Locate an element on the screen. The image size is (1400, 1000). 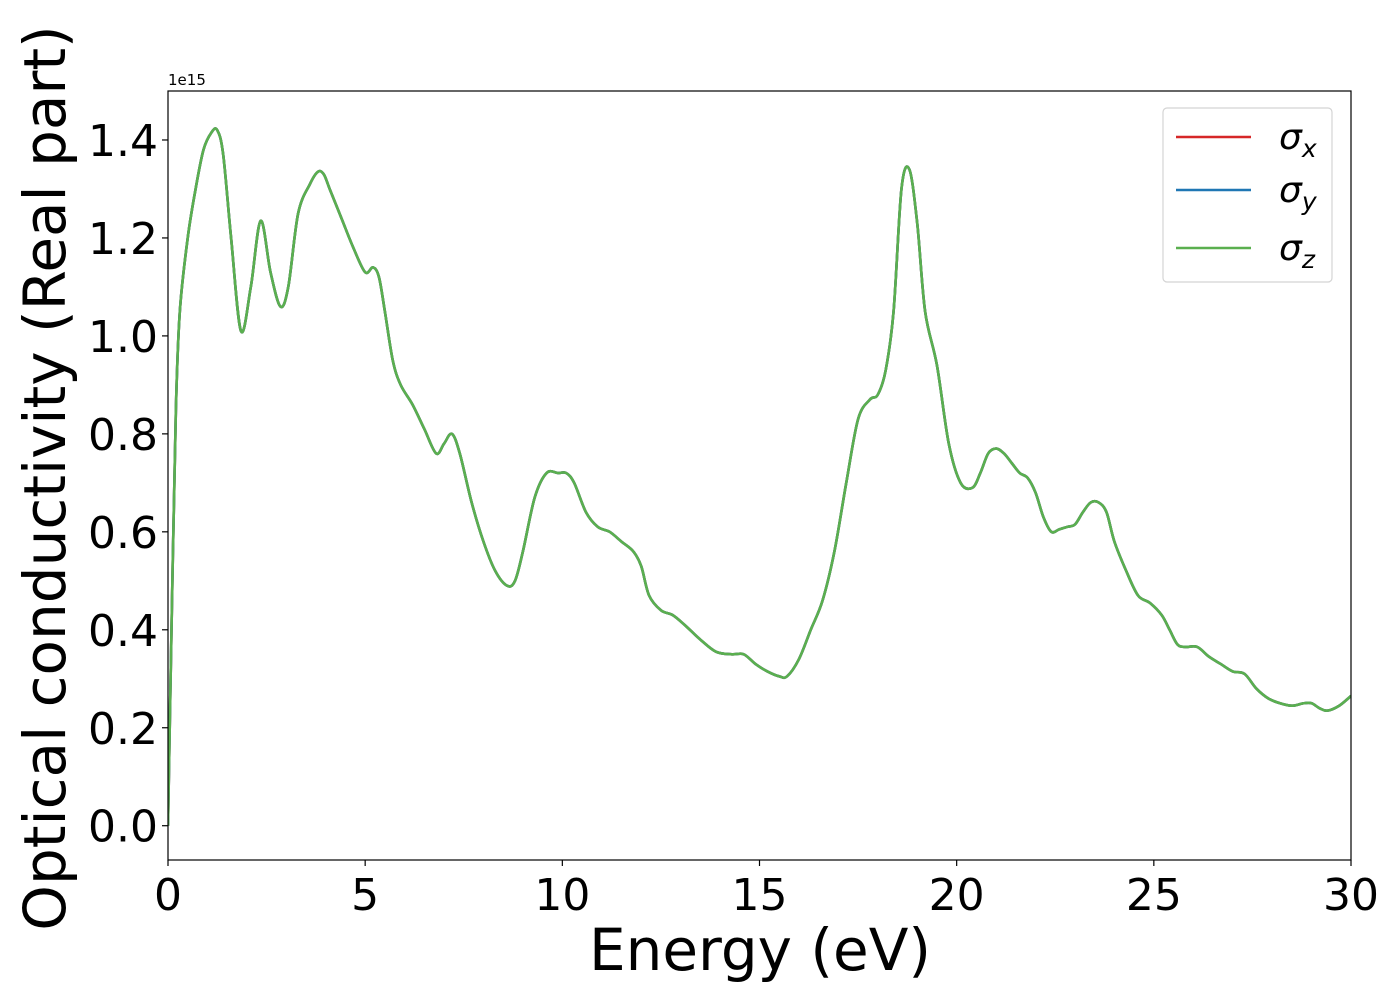
y-tick-label: 1.4 is located at coordinates (123, 141).